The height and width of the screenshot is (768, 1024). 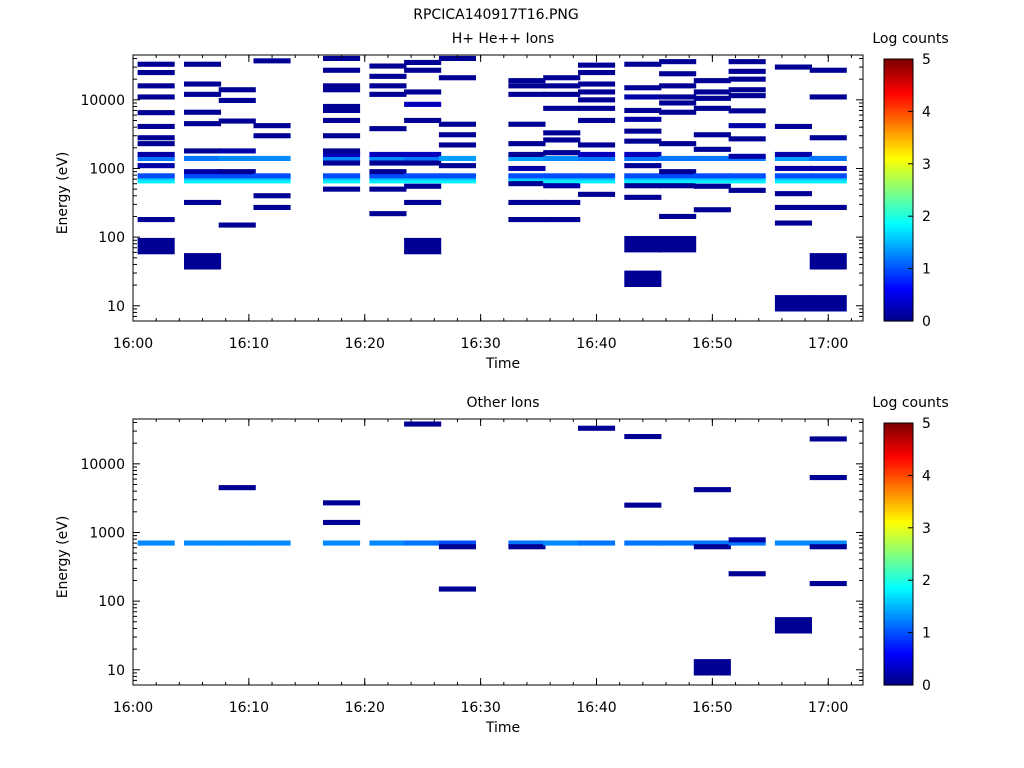 I want to click on y-tick-label: 10, so click(x=116, y=307).